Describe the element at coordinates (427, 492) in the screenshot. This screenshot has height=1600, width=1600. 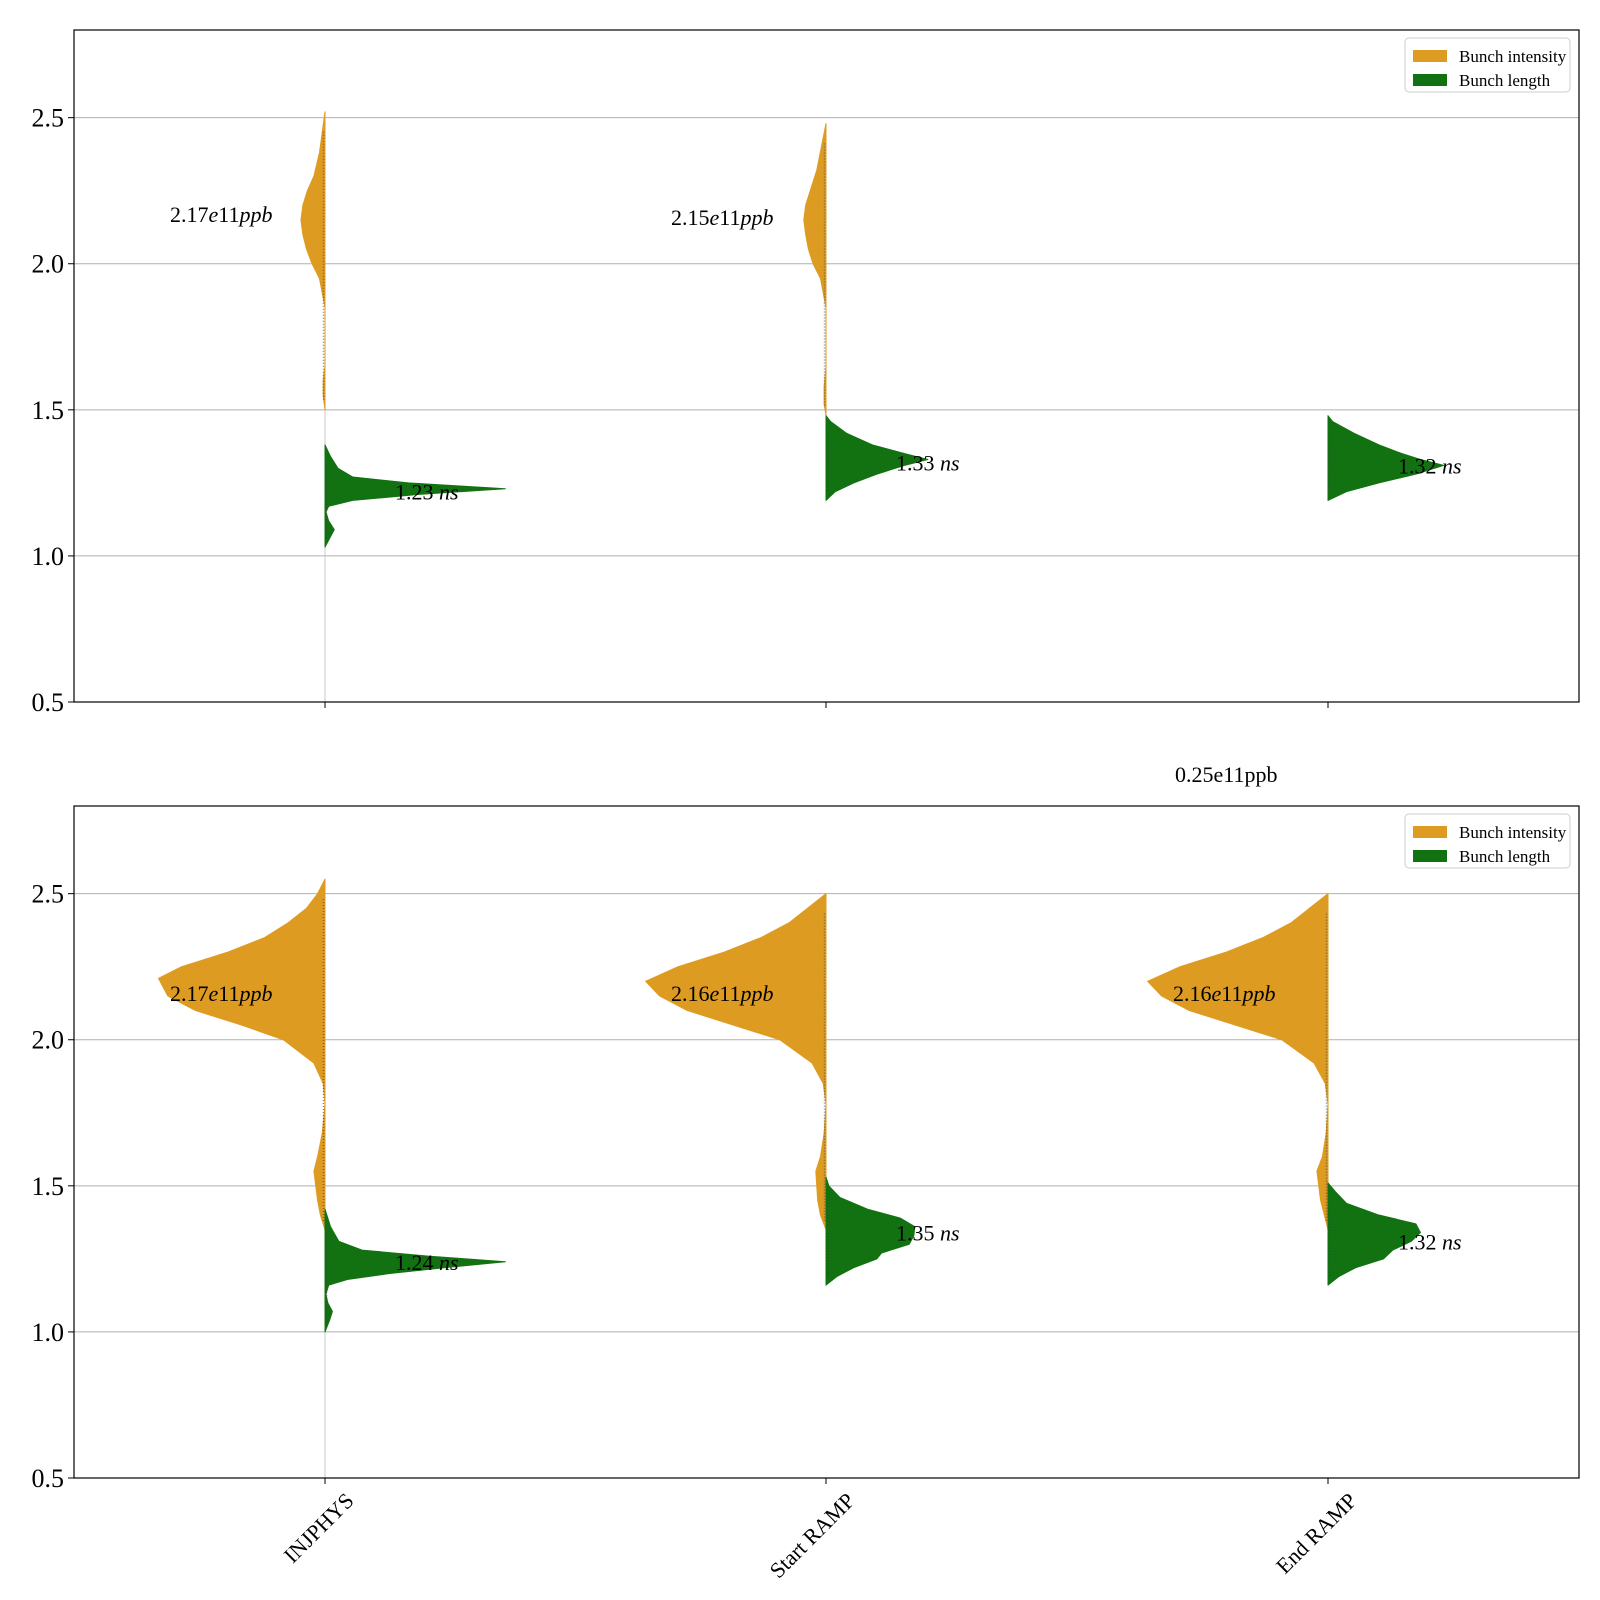
I see `annotation-bunch-length-0: 1.23 ns` at that location.